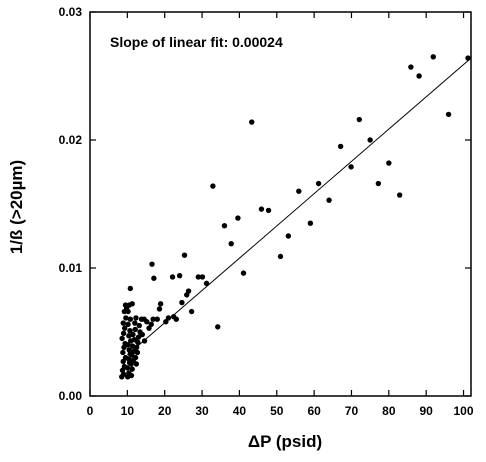  What do you see at coordinates (202, 411) in the screenshot?
I see `x-tick-label: 30` at bounding box center [202, 411].